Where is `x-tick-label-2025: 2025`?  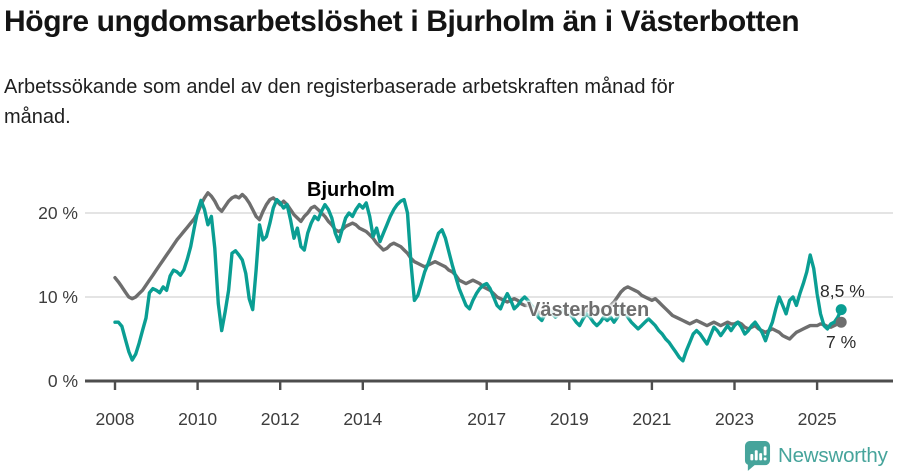 x-tick-label-2025: 2025 is located at coordinates (817, 419).